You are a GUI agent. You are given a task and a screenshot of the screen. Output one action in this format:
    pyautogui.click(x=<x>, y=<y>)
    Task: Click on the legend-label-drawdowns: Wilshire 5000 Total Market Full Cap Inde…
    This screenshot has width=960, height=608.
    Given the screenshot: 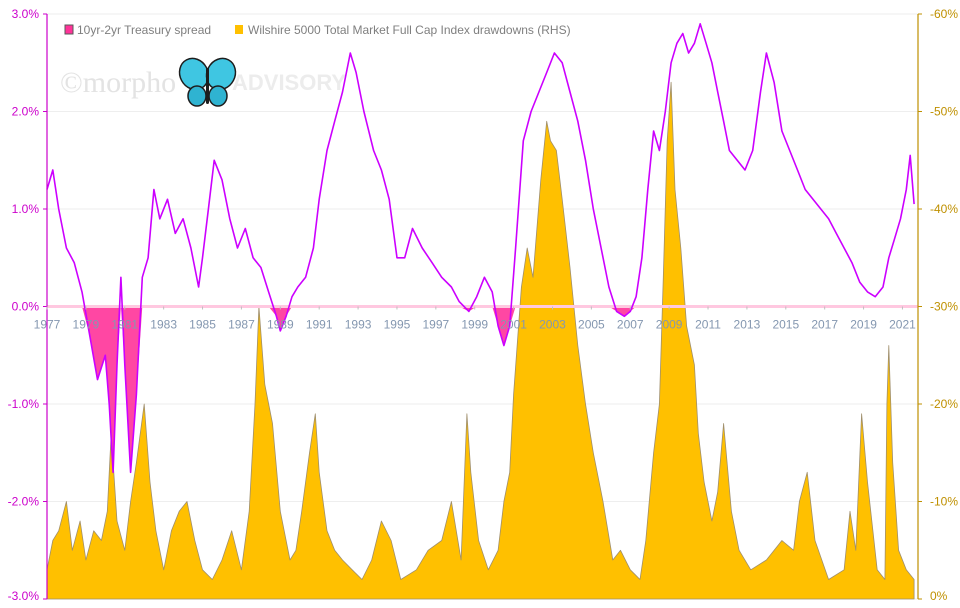 What is the action you would take?
    pyautogui.click(x=409, y=30)
    